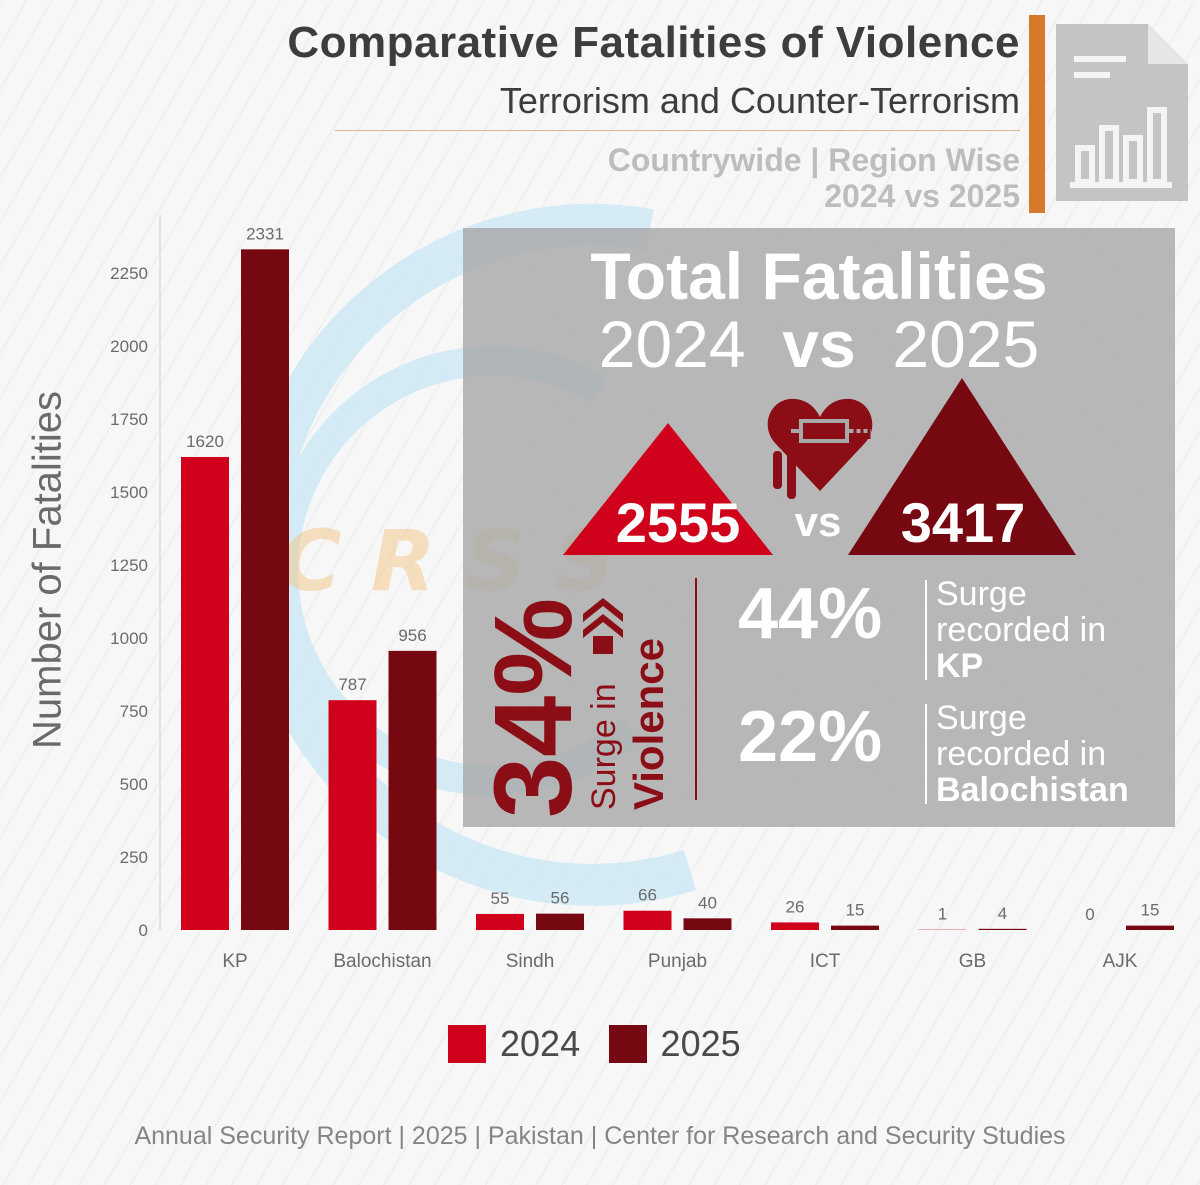 This screenshot has height=1185, width=1200. Describe the element at coordinates (820, 448) in the screenshot. I see `heart-syringe-icon` at that location.